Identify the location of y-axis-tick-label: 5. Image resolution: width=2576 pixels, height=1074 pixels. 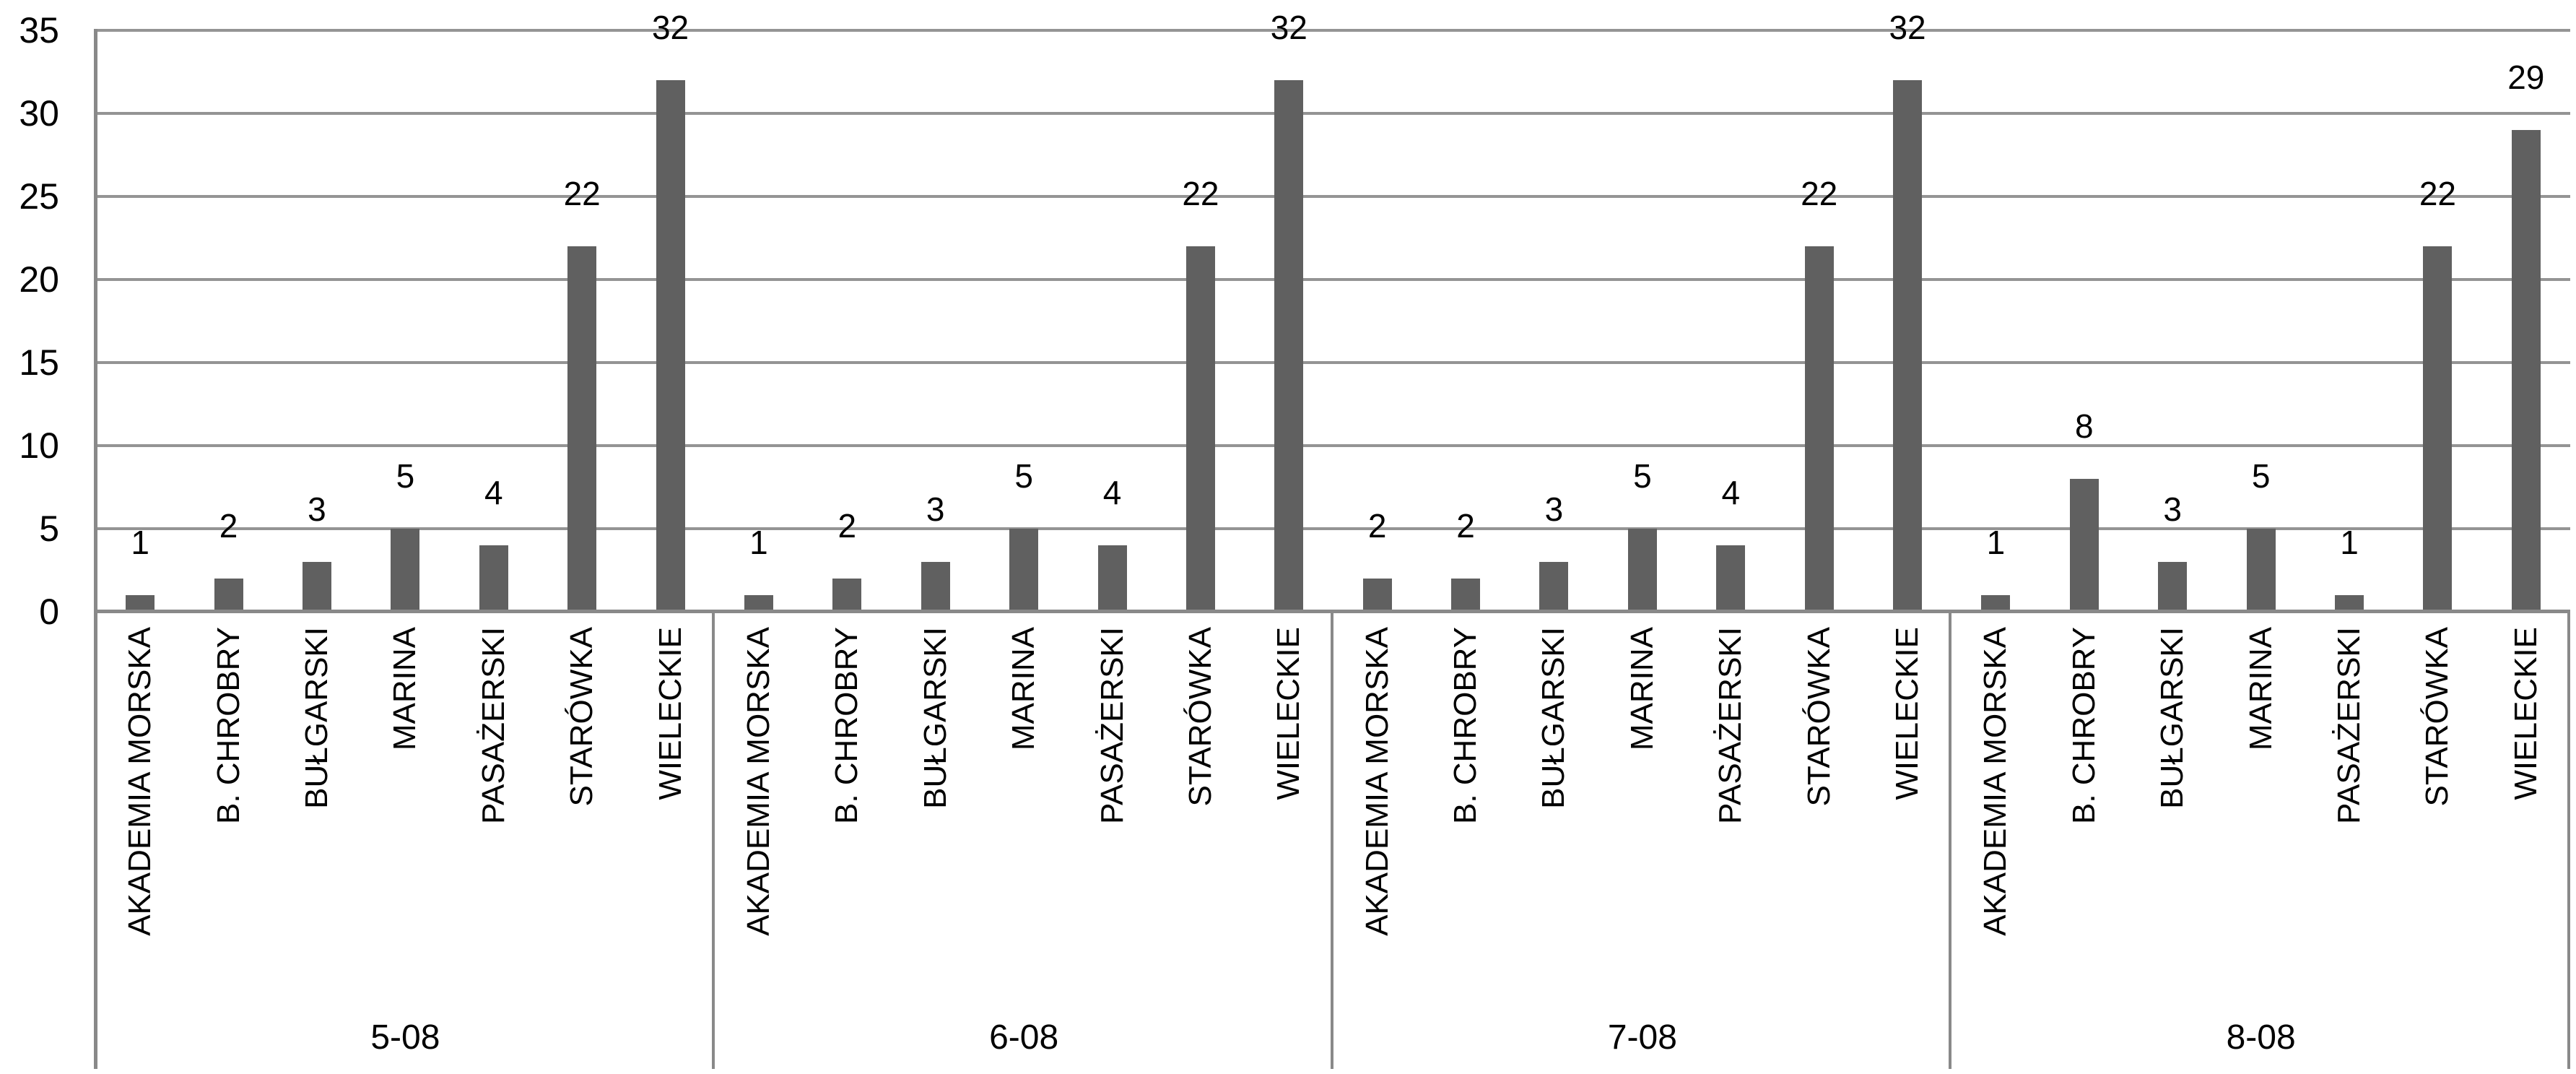
(49, 528).